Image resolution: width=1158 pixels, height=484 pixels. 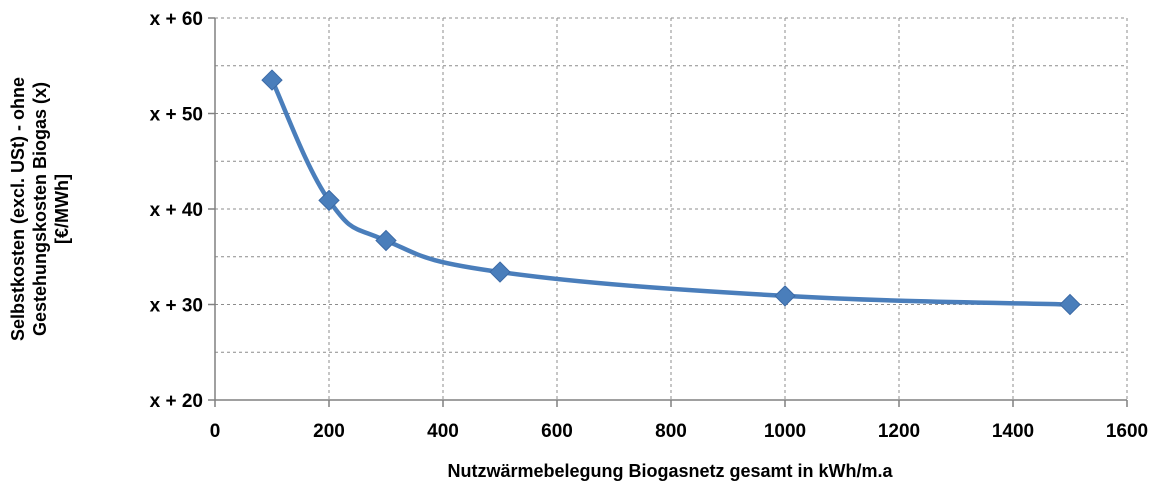 I want to click on x-tick-label: 1400, so click(x=1013, y=431).